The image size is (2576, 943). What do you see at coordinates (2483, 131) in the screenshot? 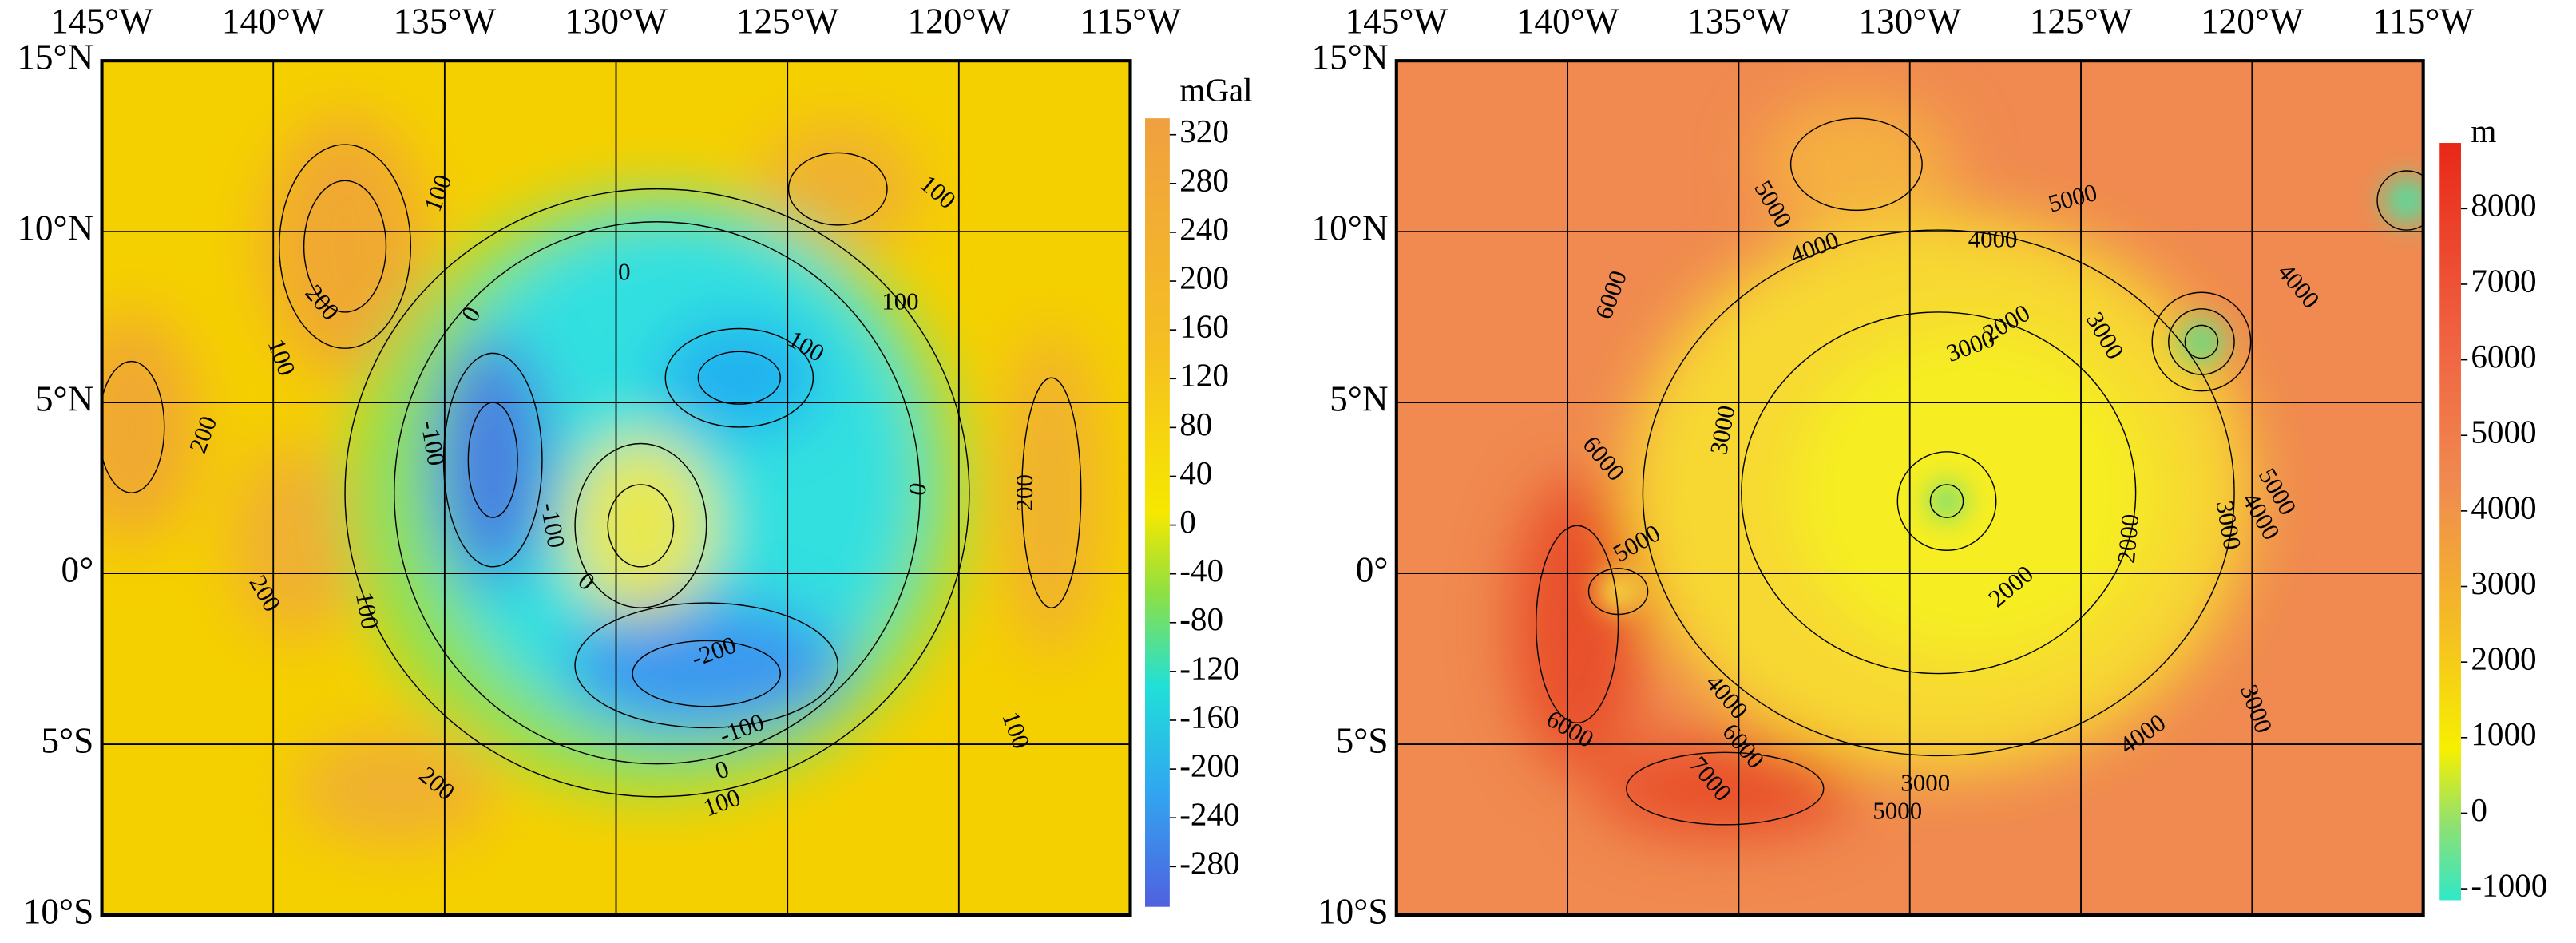
I see `colorbar-unit: m` at bounding box center [2483, 131].